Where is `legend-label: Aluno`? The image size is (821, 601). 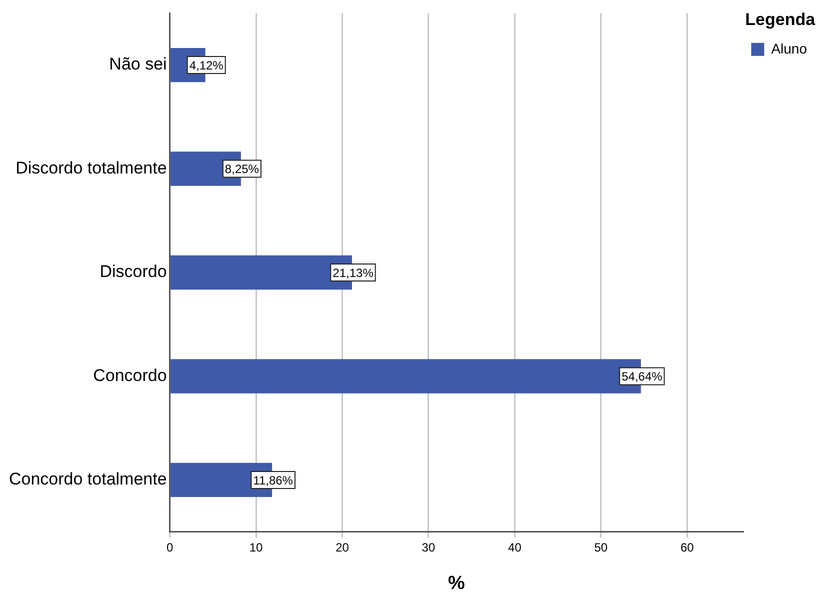 legend-label: Aluno is located at coordinates (789, 48).